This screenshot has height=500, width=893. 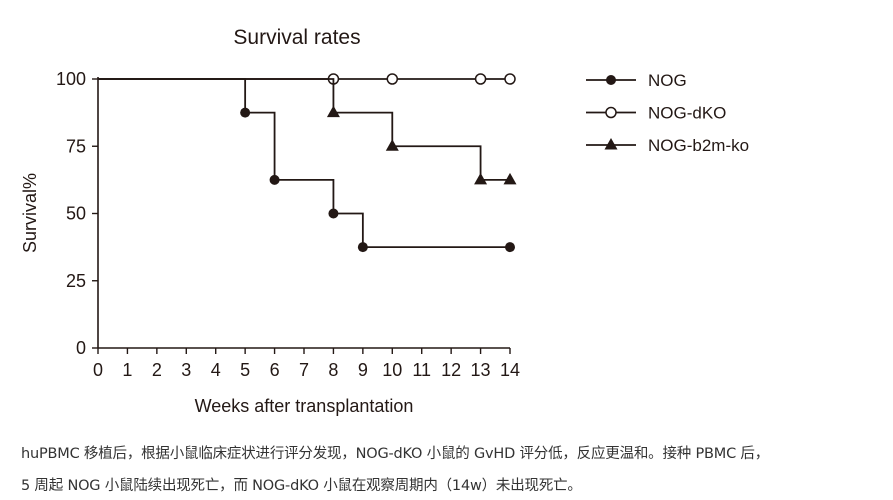 What do you see at coordinates (275, 370) in the screenshot?
I see `x-tick-label: 6` at bounding box center [275, 370].